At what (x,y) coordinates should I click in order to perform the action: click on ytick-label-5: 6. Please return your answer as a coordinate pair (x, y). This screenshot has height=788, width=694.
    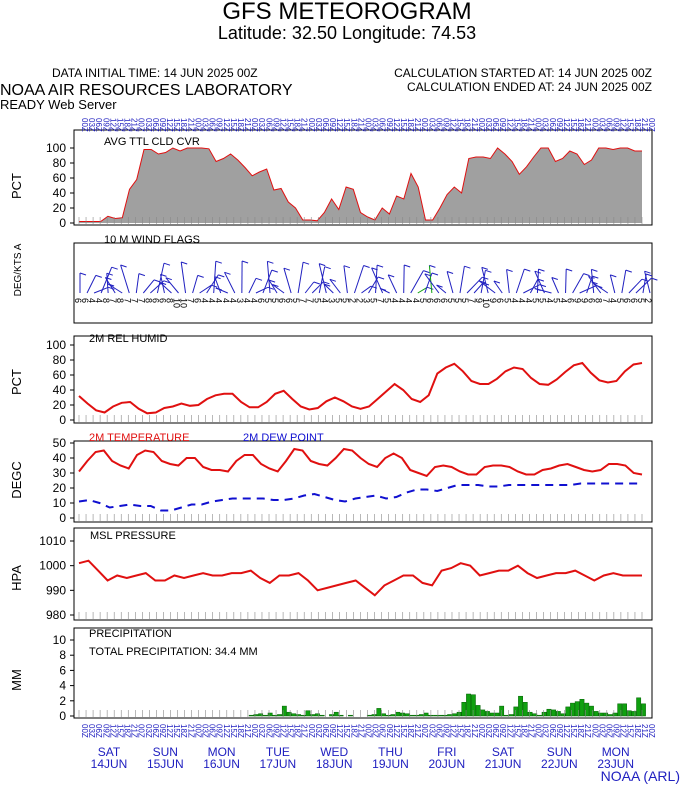
    Looking at the image, I should click on (62, 670).